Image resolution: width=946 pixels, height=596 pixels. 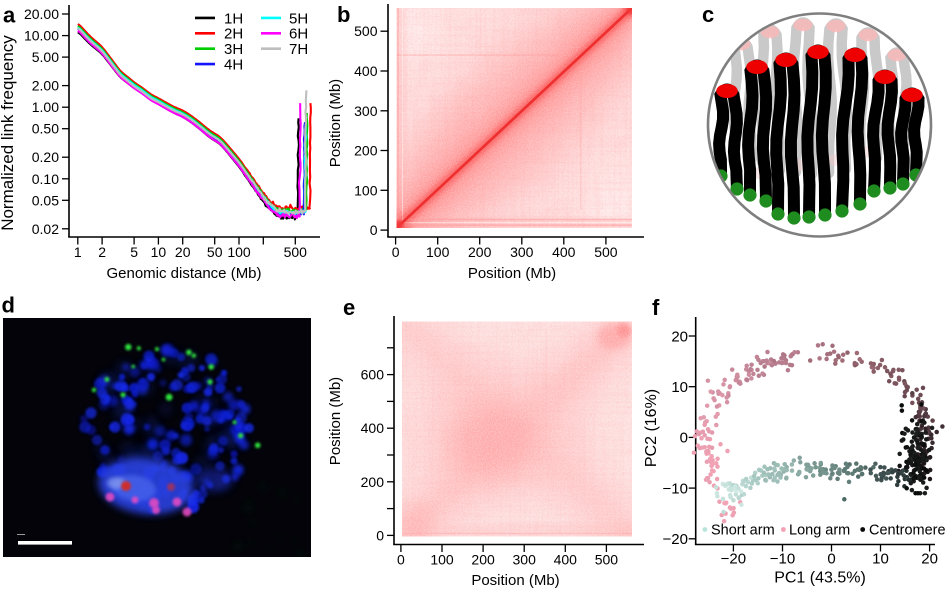 I want to click on svg-text: 5H, so click(x=298, y=18).